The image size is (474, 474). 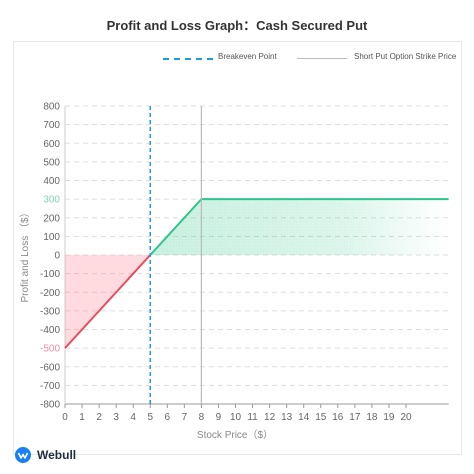 I want to click on y-tick-label: -400, so click(x=50, y=330).